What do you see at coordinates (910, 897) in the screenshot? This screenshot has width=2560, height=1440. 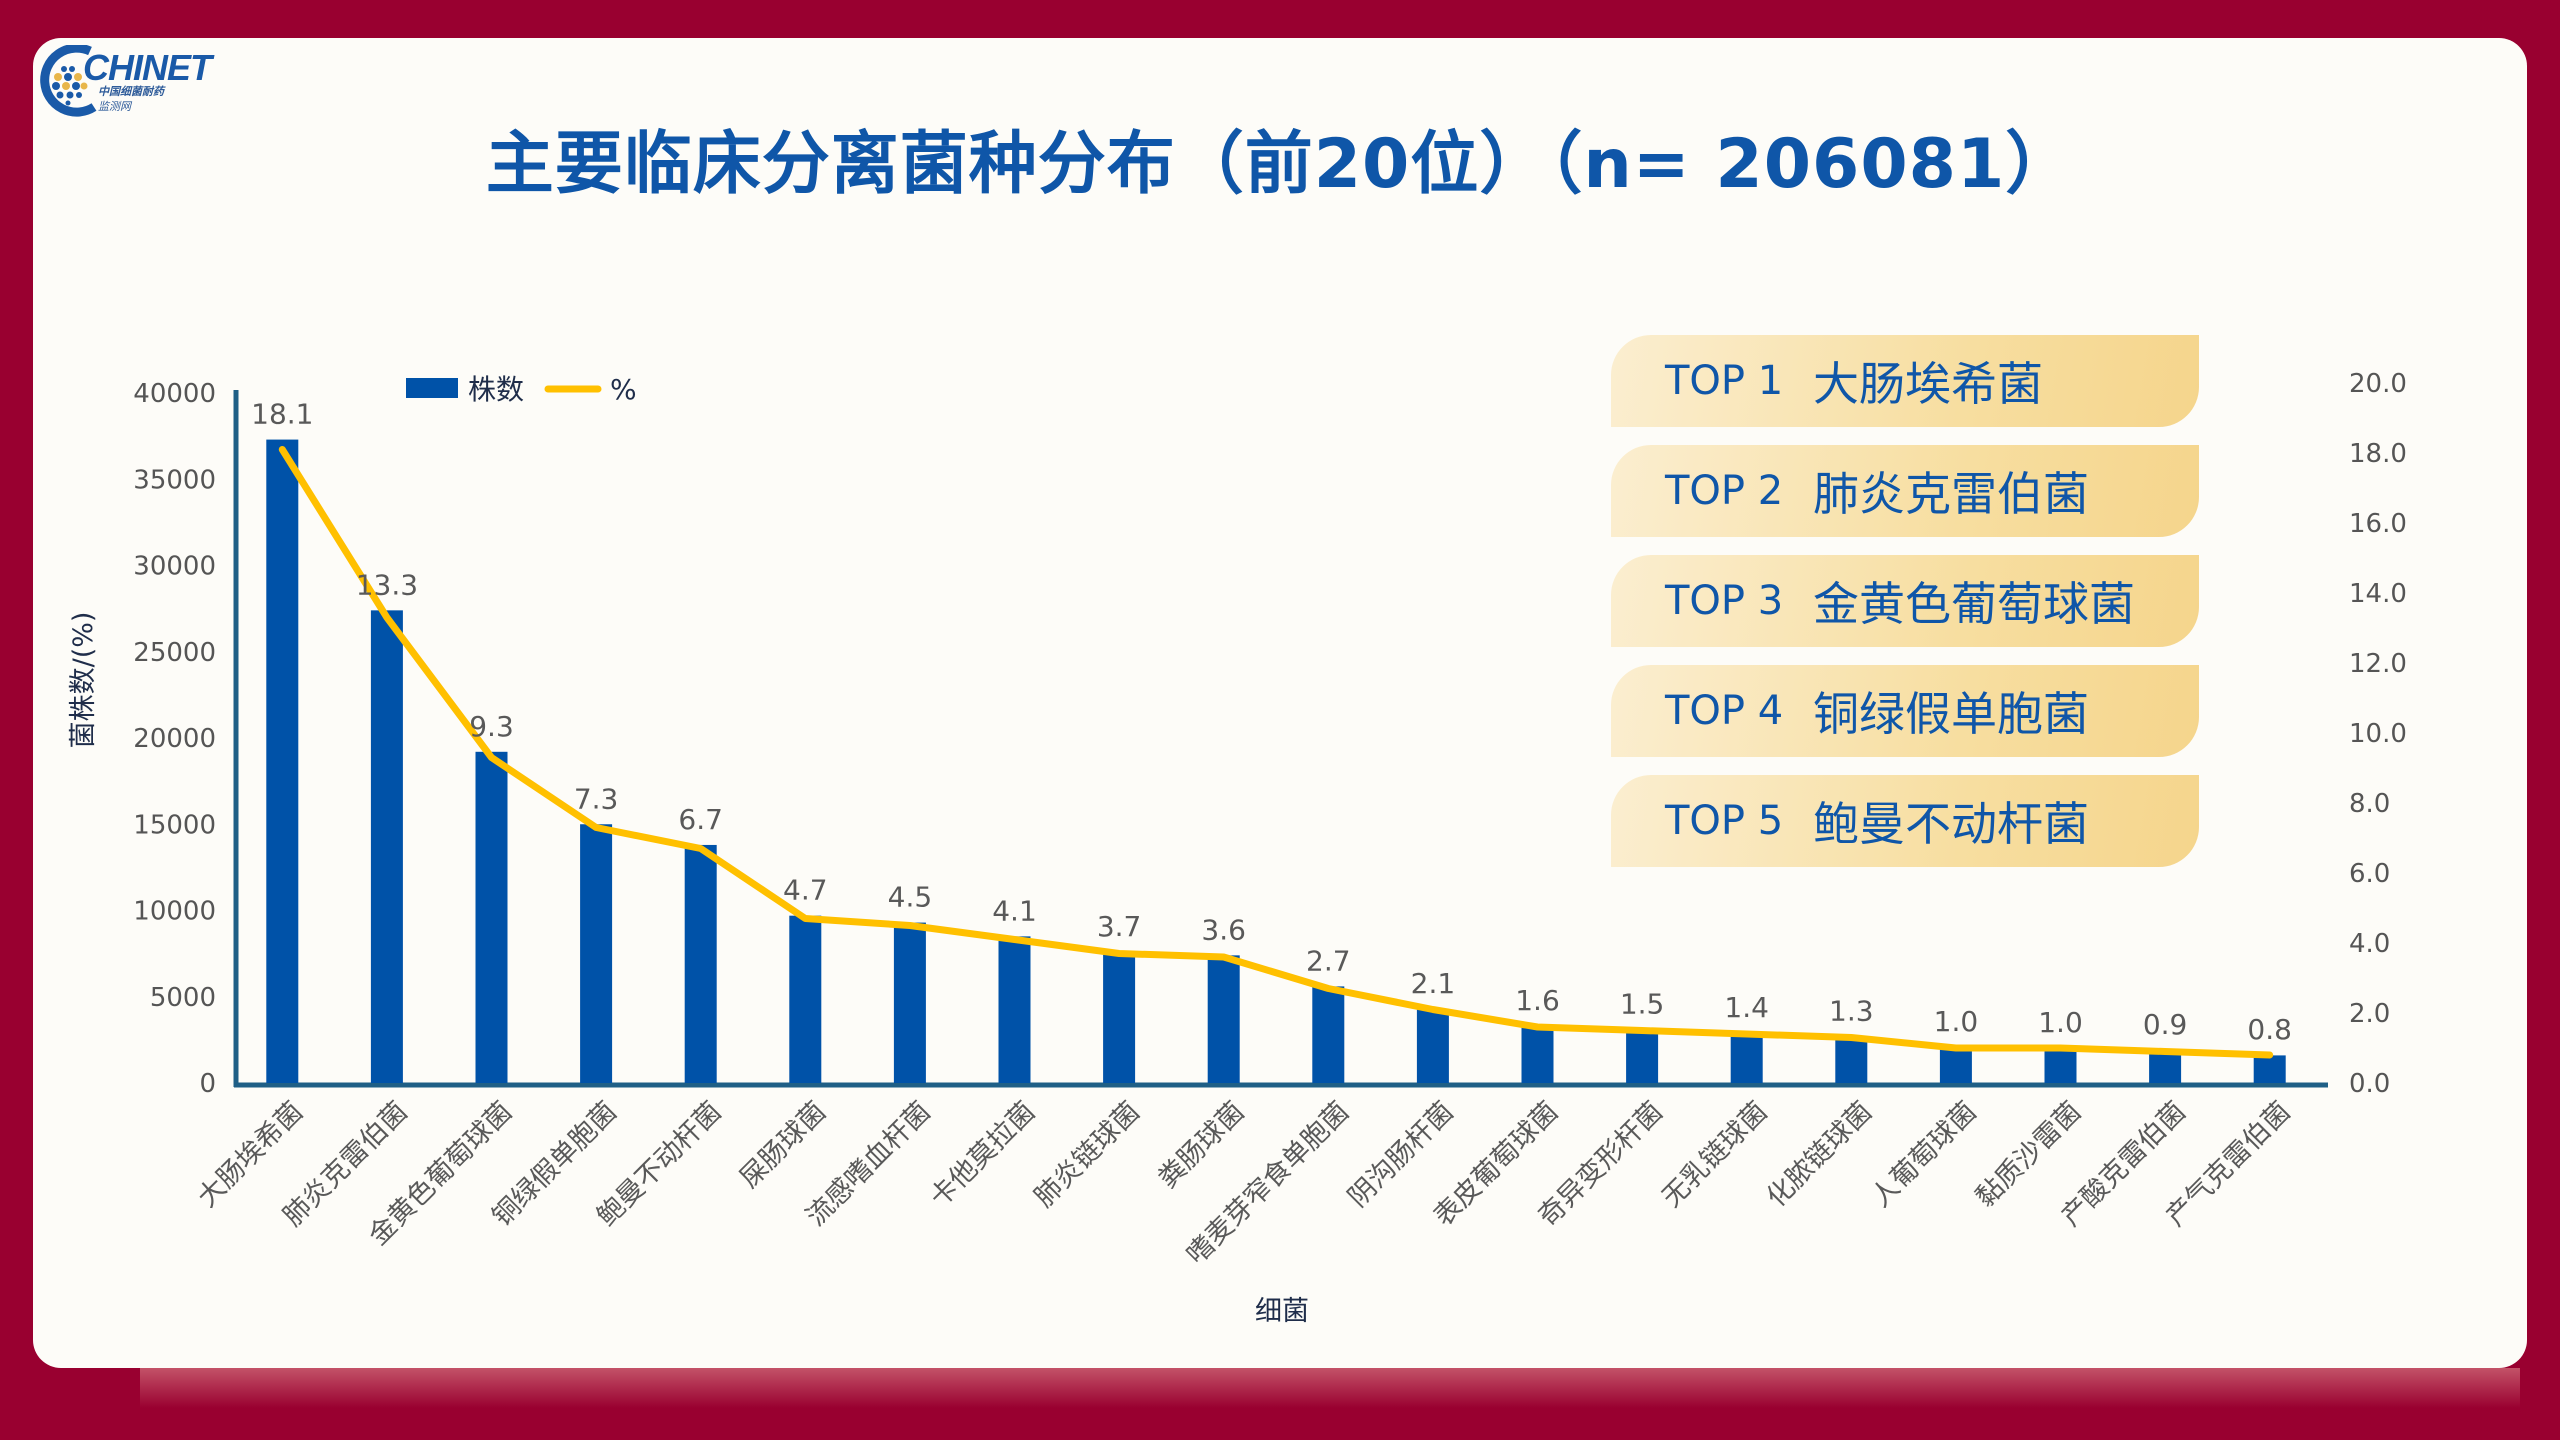 I see `data-label: 4.5` at bounding box center [910, 897].